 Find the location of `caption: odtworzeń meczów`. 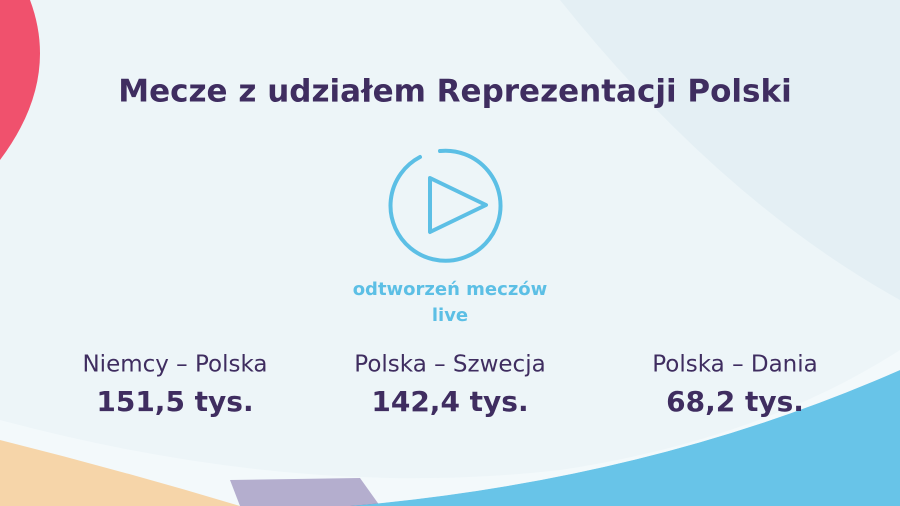

caption: odtworzeń meczów is located at coordinates (450, 289).